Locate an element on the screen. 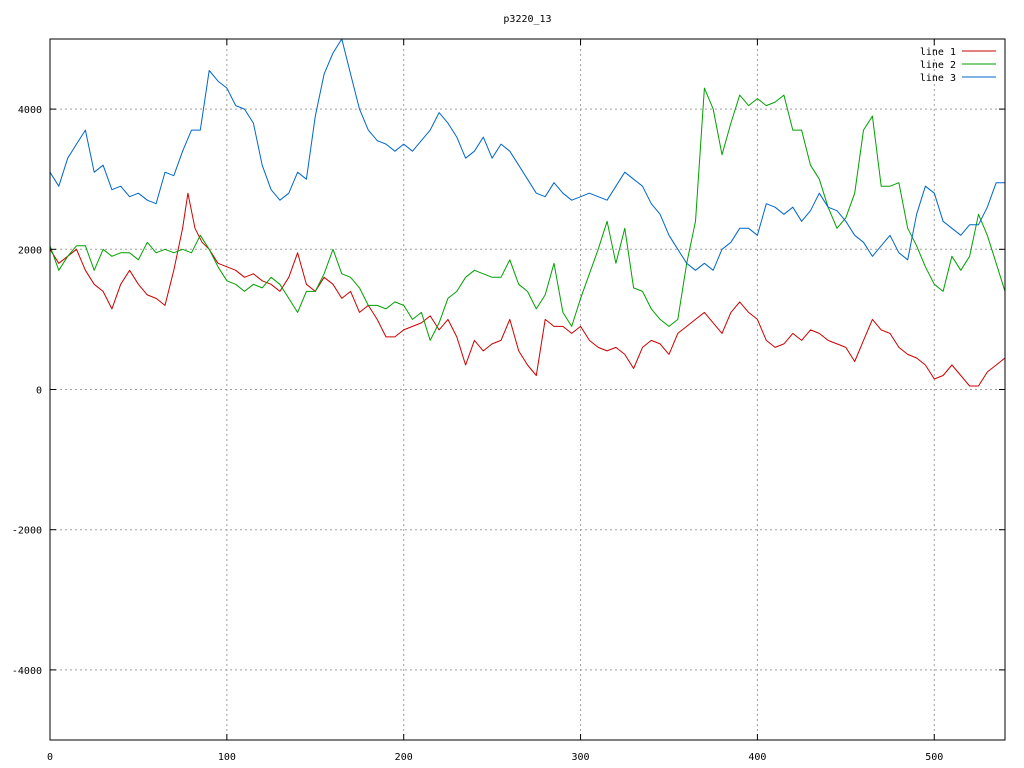 This screenshot has width=1024, height=768. y-tick-label: 4000 is located at coordinates (30, 110).